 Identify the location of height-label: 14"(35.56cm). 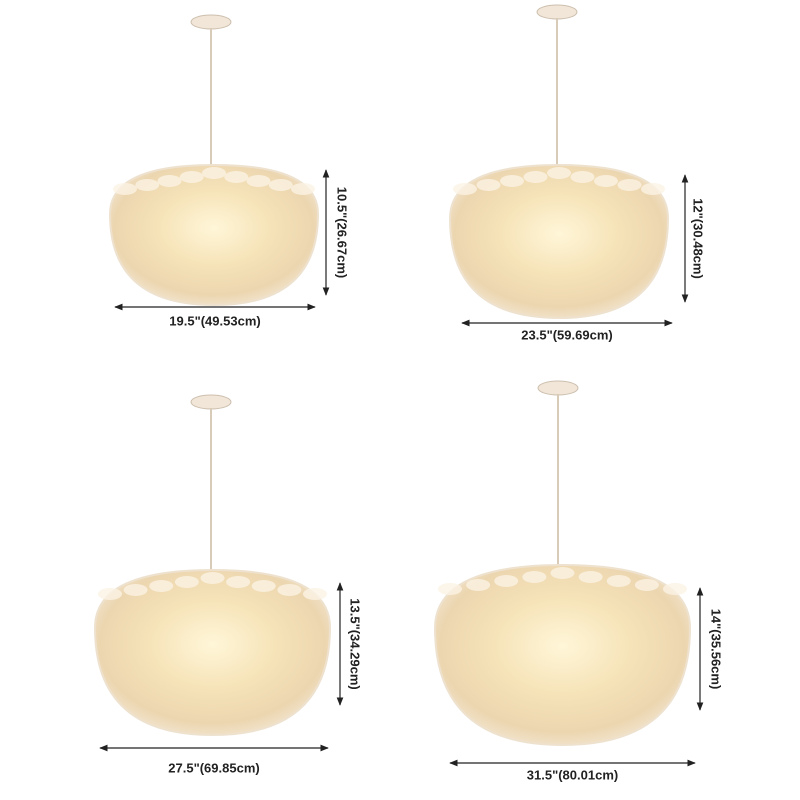
(716, 649).